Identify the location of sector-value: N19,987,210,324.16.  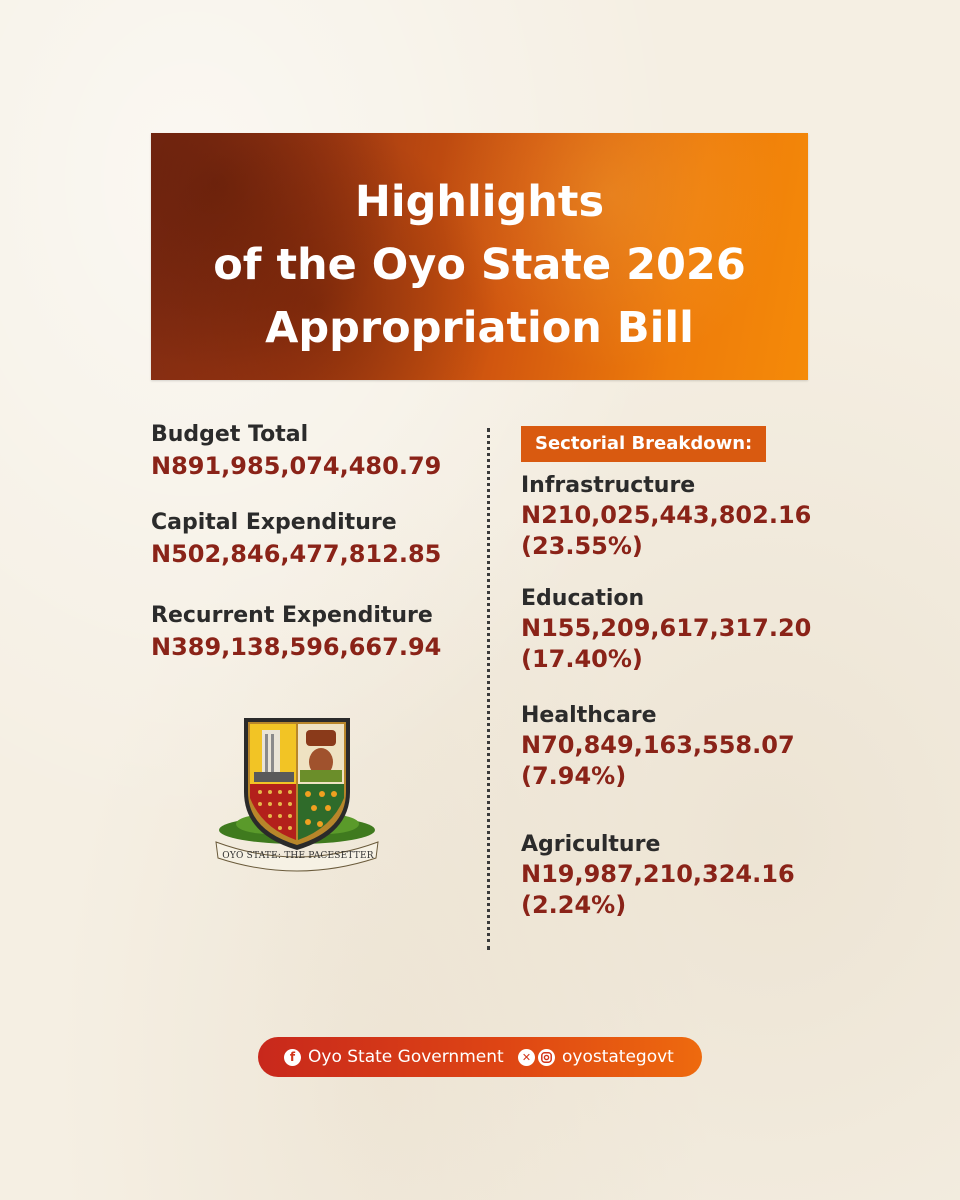
(658, 874).